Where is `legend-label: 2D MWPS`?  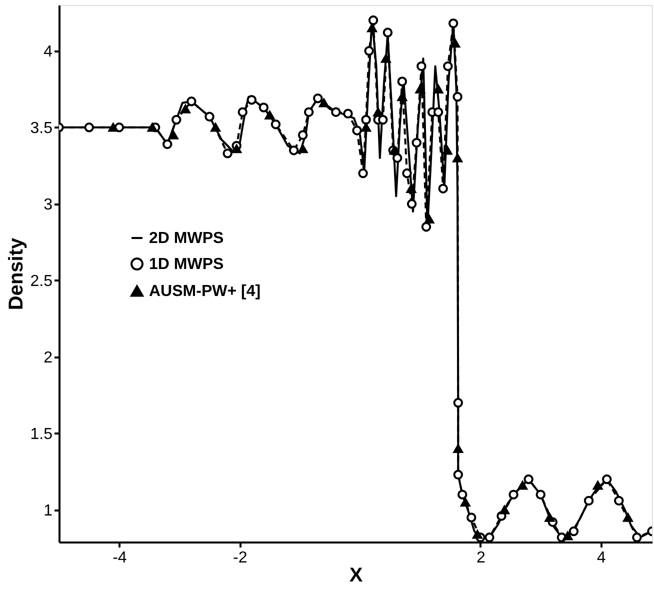 legend-label: 2D MWPS is located at coordinates (186, 238).